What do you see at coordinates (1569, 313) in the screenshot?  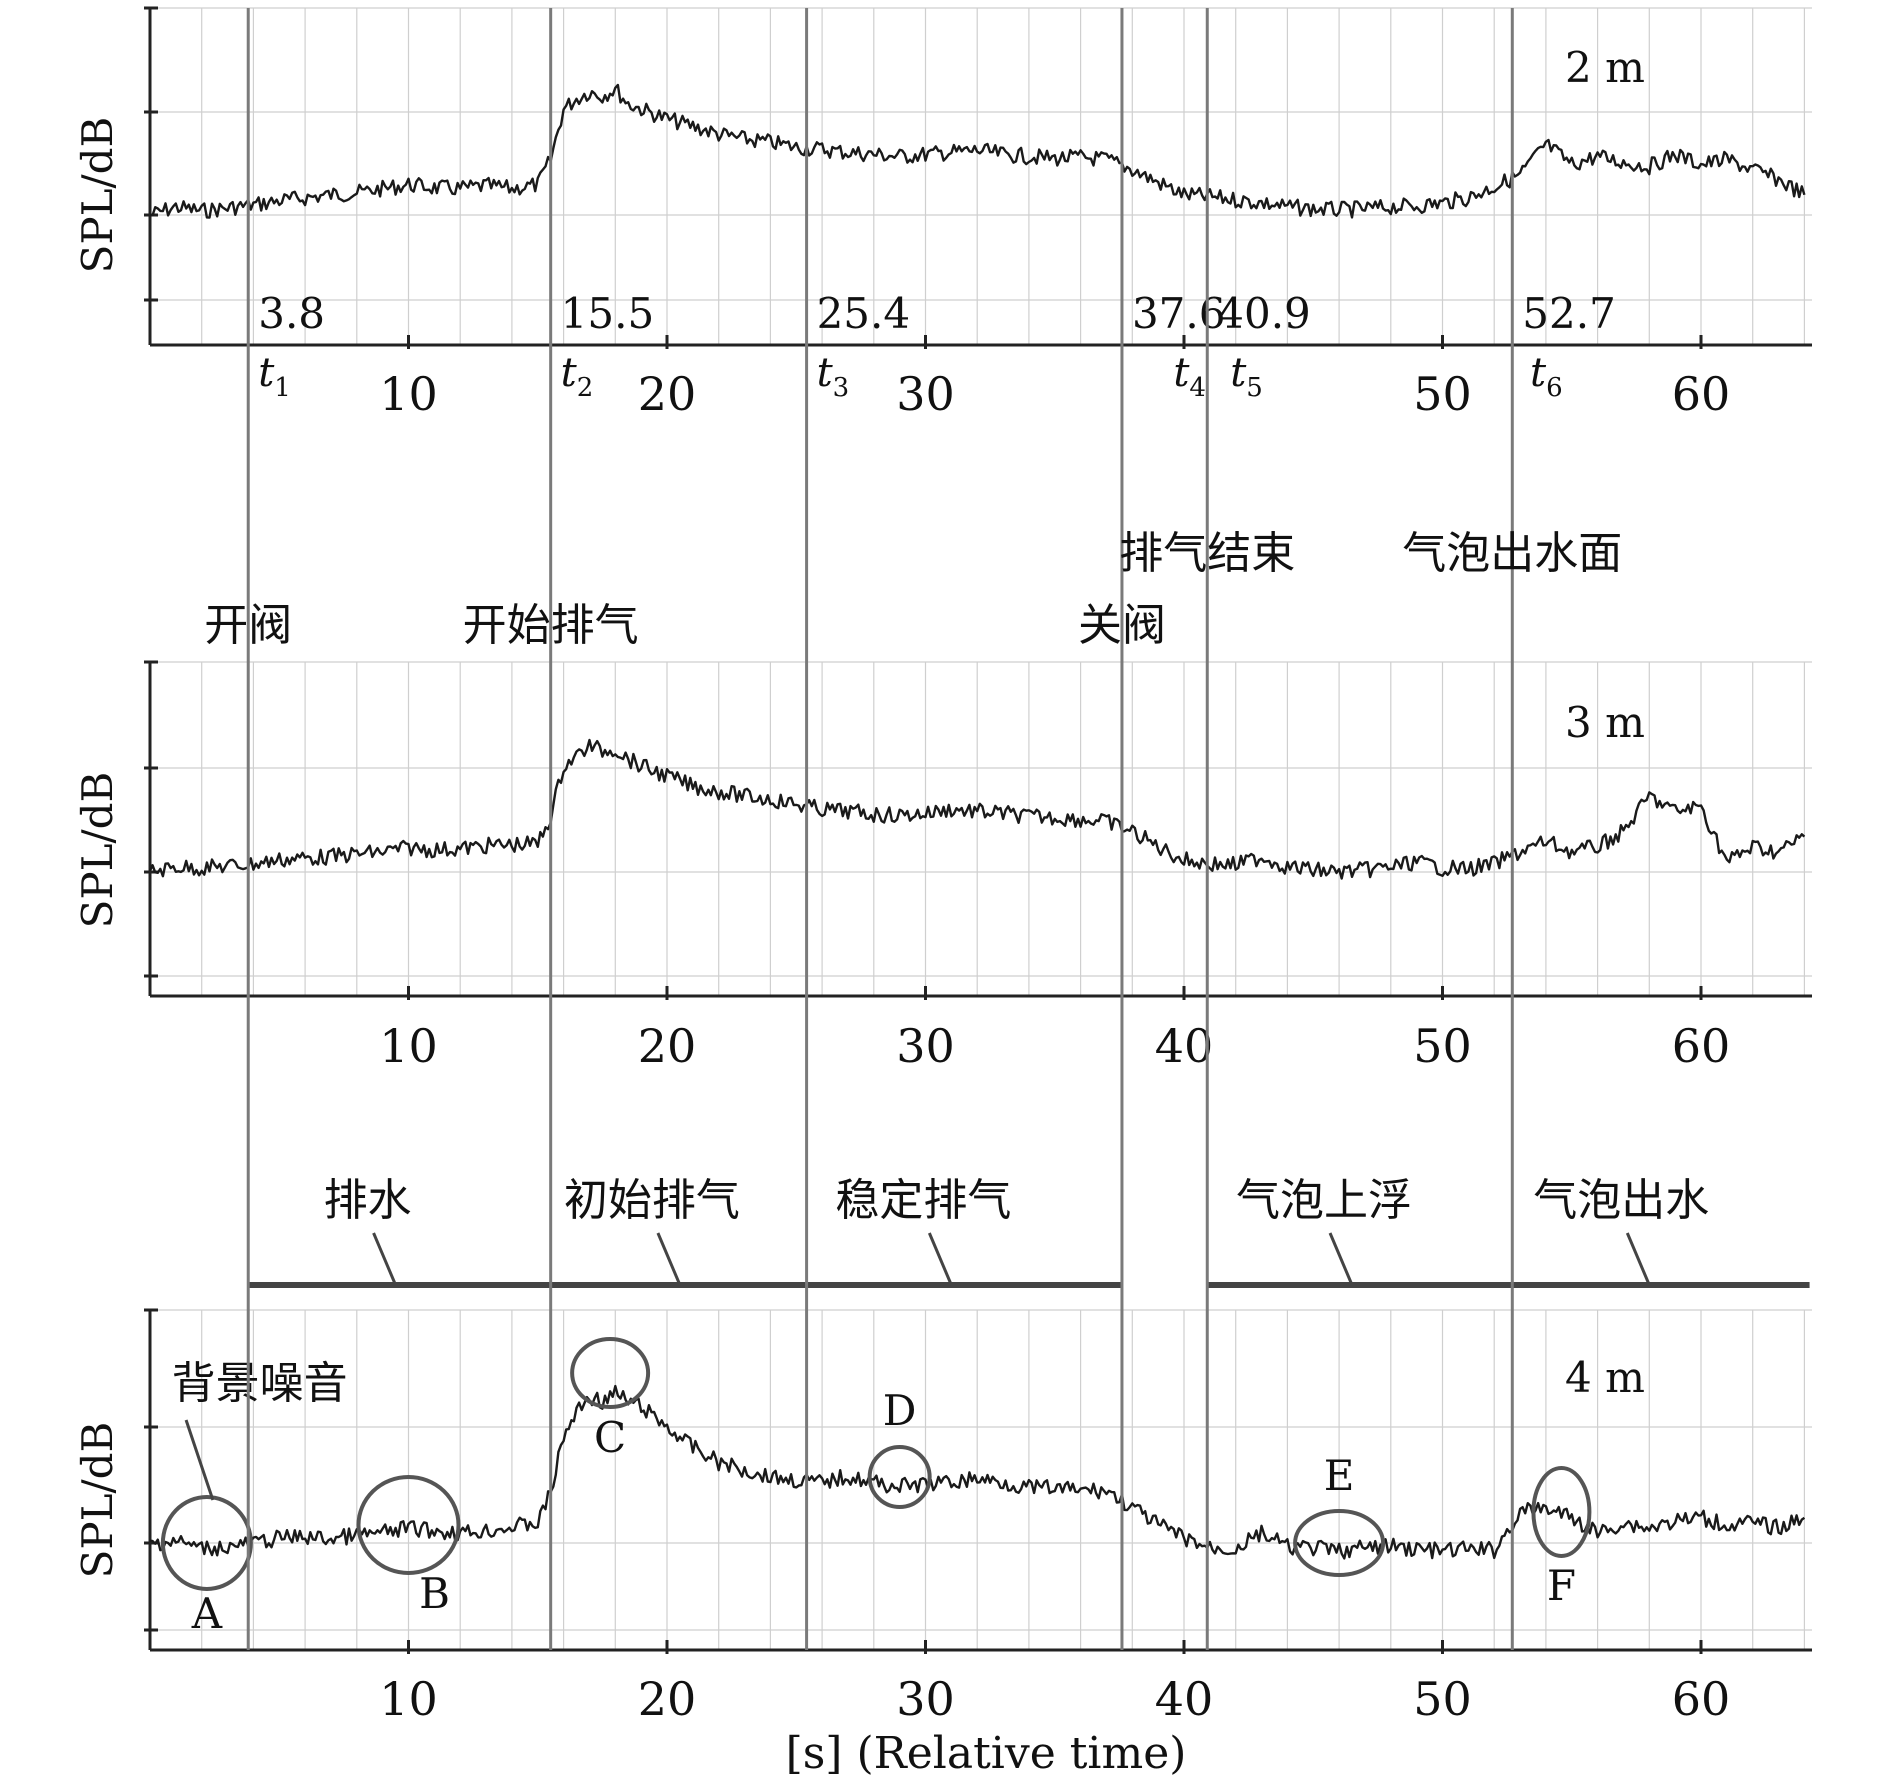 I see `event-time-value: 52.7` at bounding box center [1569, 313].